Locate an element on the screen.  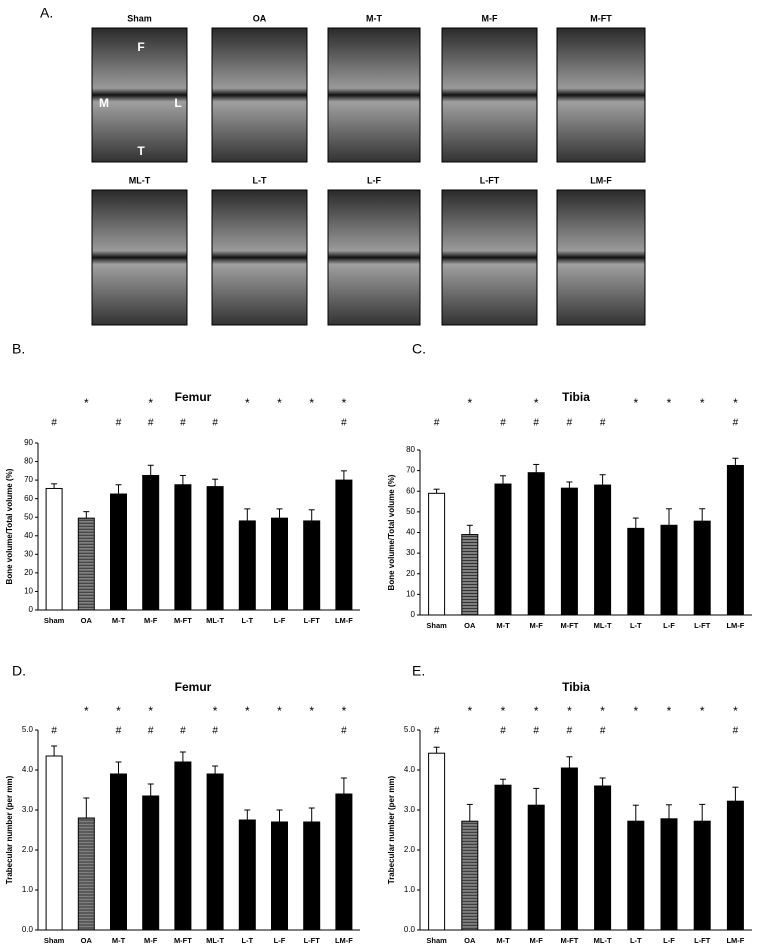
y-tick-label: 90 is located at coordinates (28, 442).